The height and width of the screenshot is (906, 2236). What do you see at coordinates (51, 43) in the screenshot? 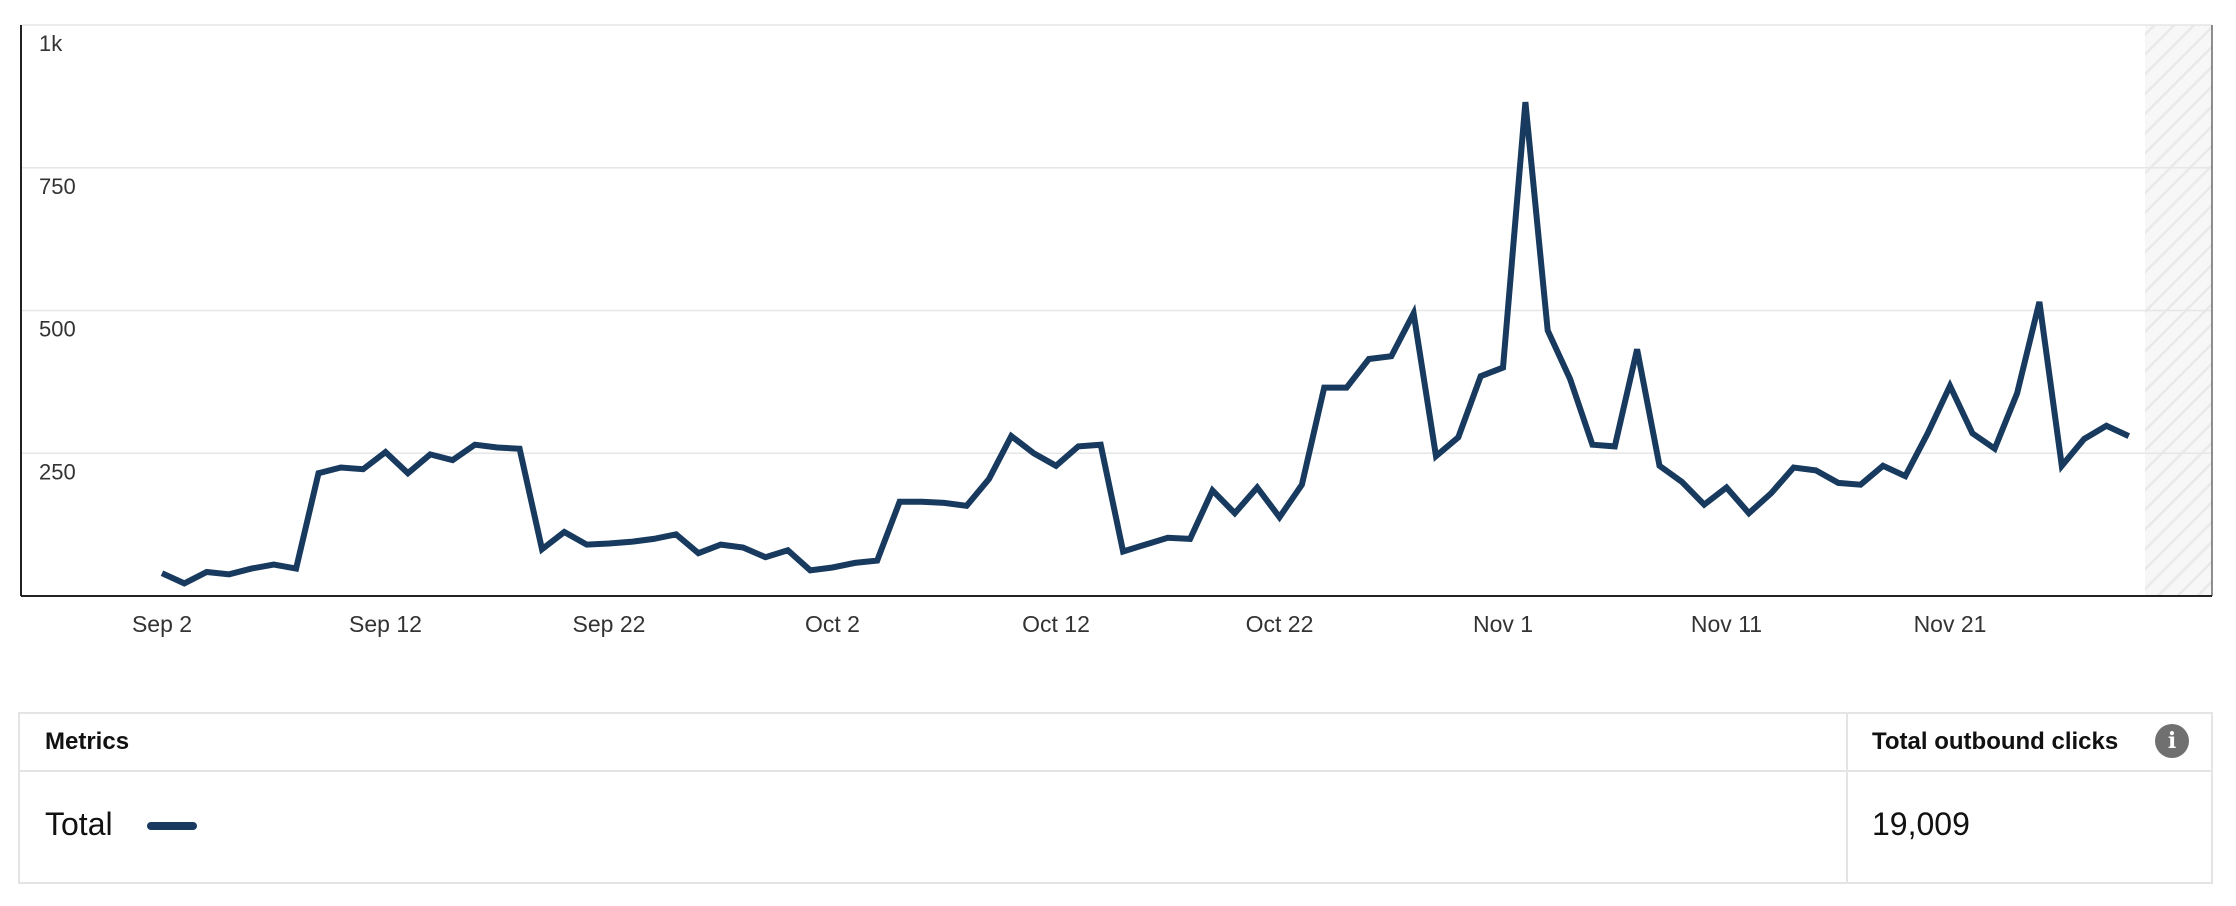
I see `y-tick-label: 1k` at bounding box center [51, 43].